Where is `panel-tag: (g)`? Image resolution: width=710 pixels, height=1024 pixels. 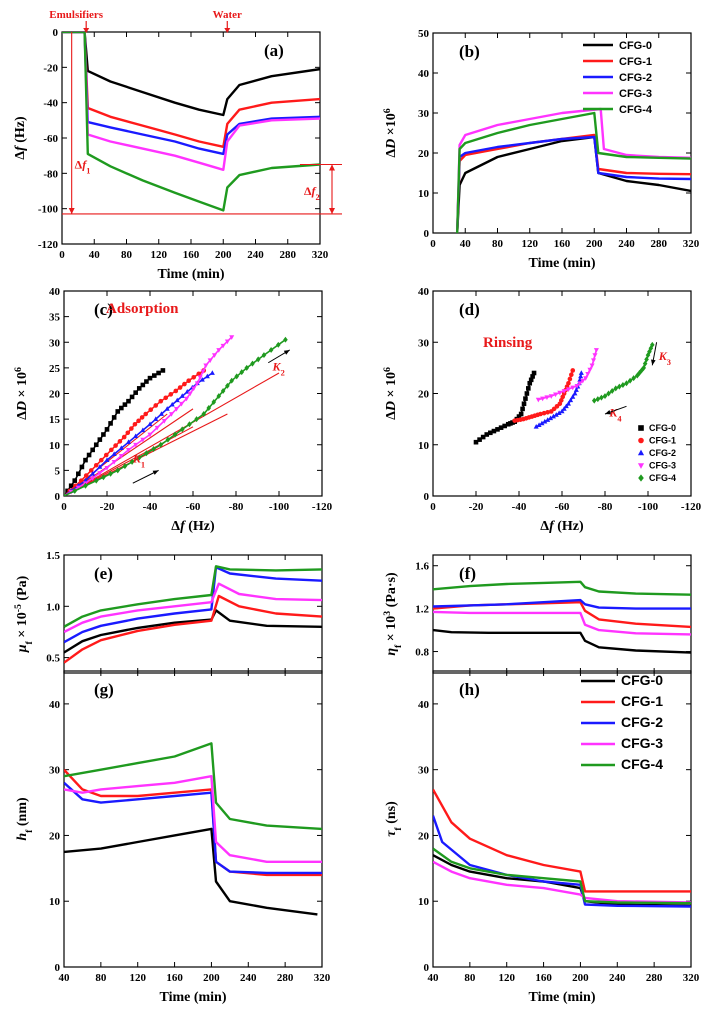 panel-tag: (g) is located at coordinates (104, 689).